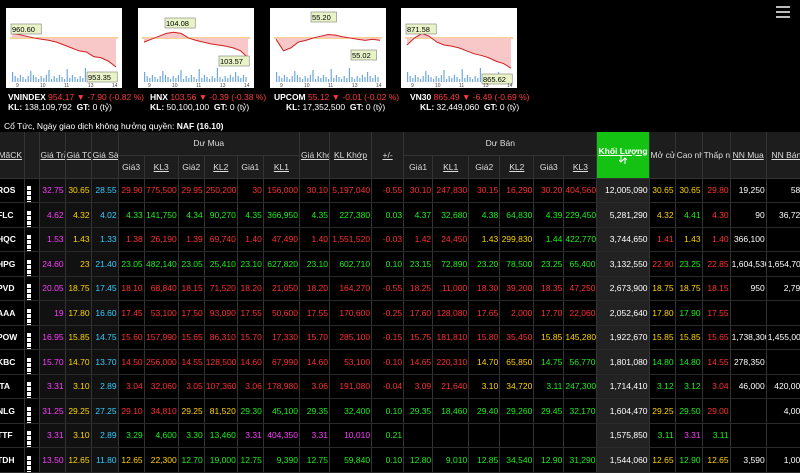  What do you see at coordinates (315, 313) in the screenshot?
I see `cell: 17.55` at bounding box center [315, 313].